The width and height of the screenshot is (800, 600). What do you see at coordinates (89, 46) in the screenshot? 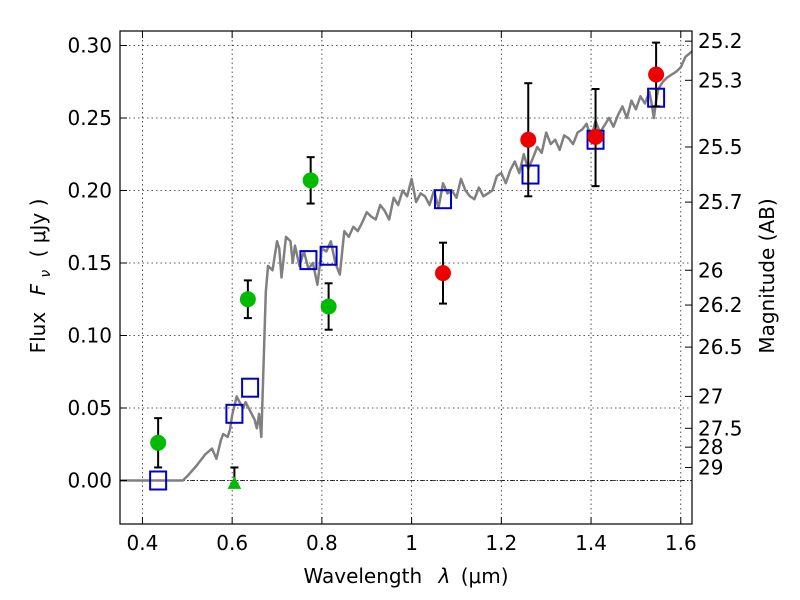
I see `y-tick-label: 0.30` at bounding box center [89, 46].